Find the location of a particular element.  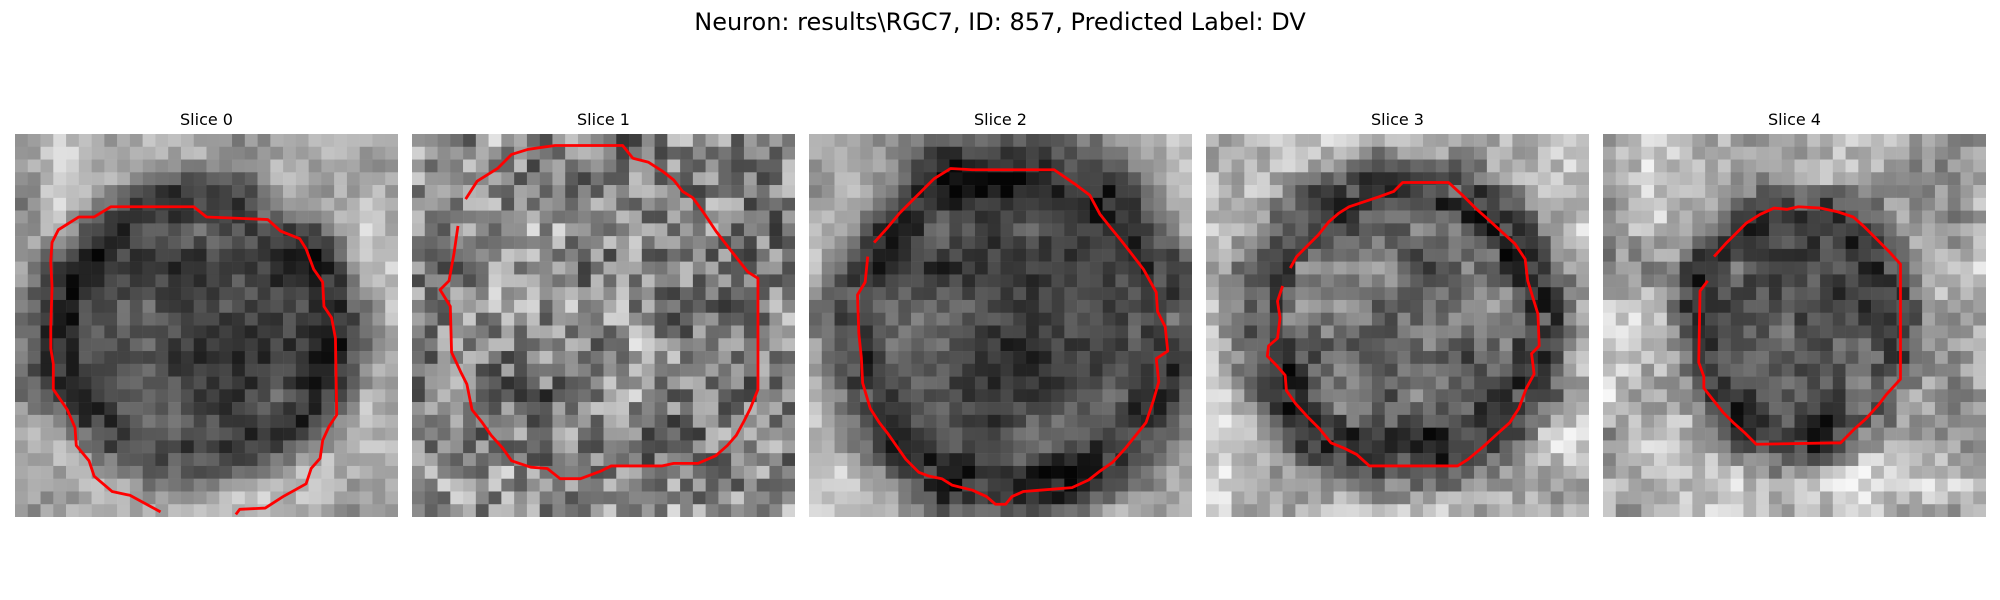

slice-panel-3: Slice 3 is located at coordinates (1397, 312).